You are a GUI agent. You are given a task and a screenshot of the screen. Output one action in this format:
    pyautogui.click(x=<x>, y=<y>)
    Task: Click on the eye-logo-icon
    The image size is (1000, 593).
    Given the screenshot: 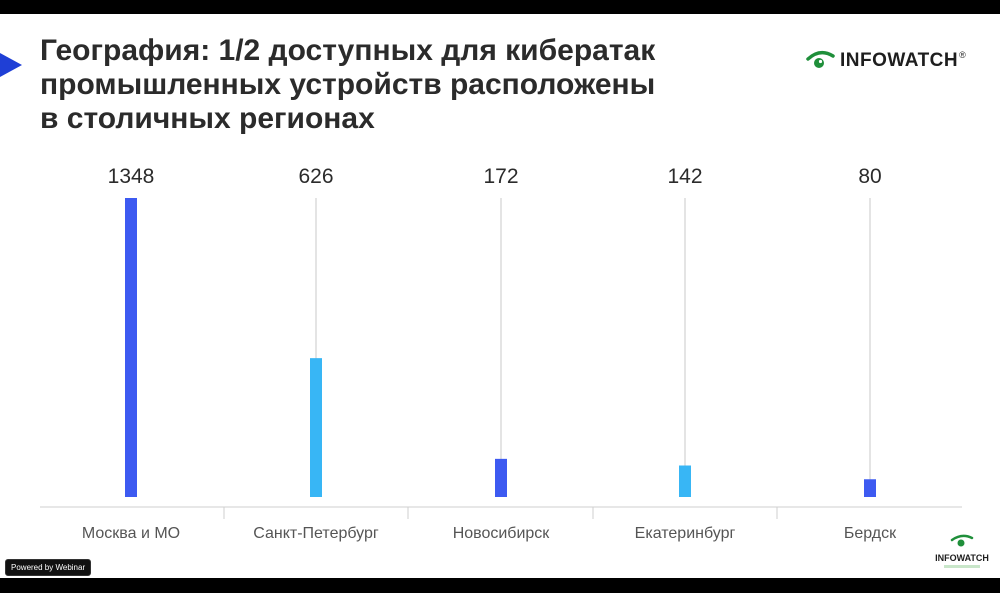 What is the action you would take?
    pyautogui.click(x=820, y=59)
    